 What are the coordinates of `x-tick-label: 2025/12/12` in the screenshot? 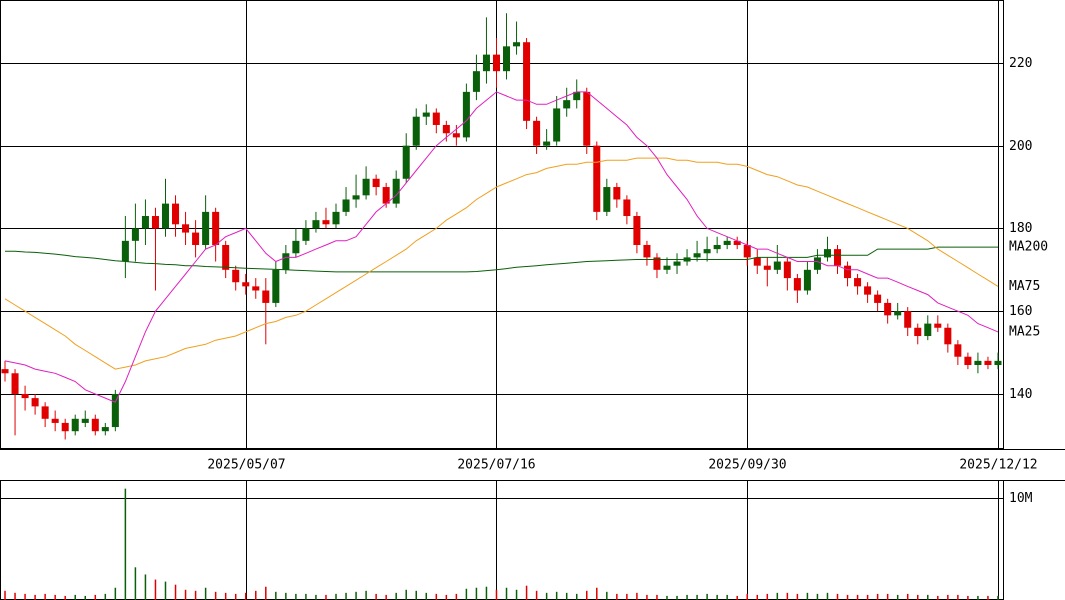 It's located at (998, 465).